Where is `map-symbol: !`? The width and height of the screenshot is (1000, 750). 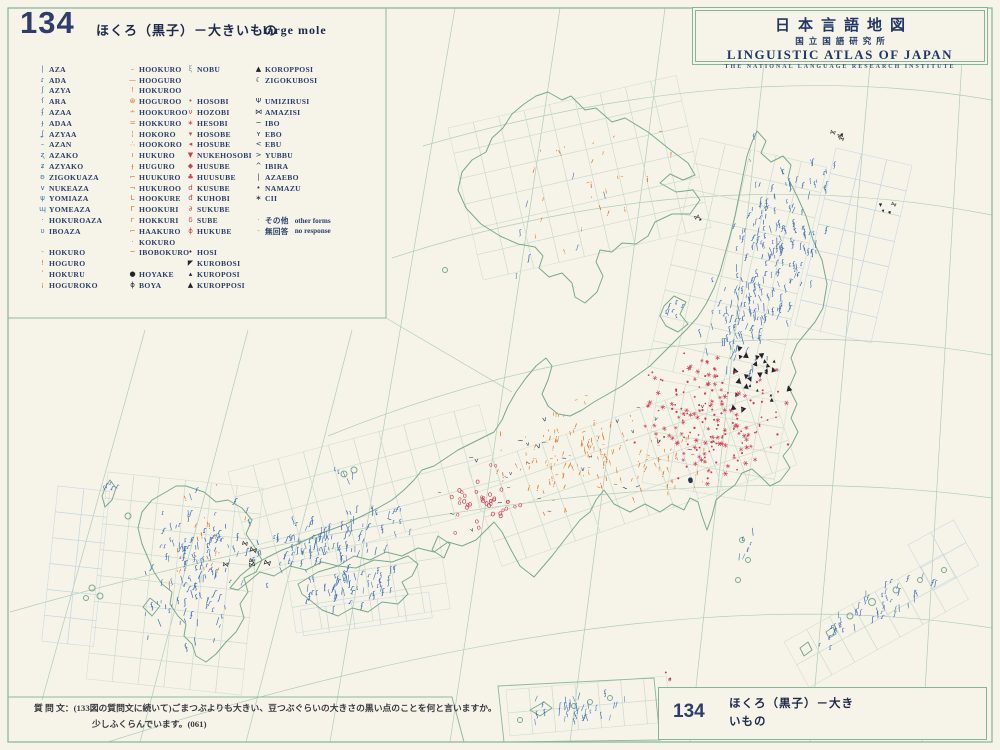
map-symbol: ! is located at coordinates (659, 469).